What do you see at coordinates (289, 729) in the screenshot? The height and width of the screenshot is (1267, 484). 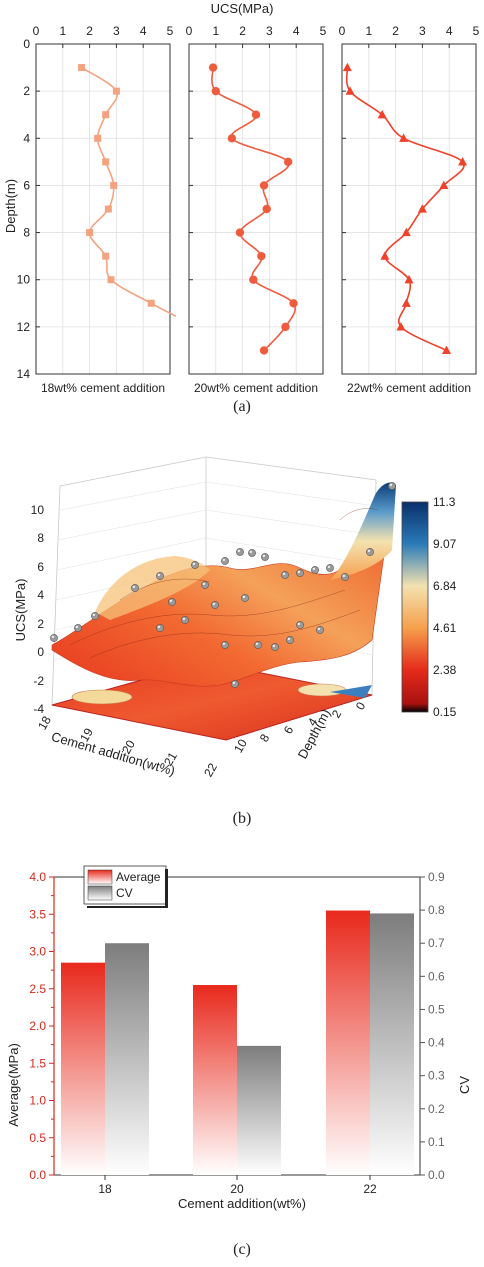 I see `y-tick-label: 6` at bounding box center [289, 729].